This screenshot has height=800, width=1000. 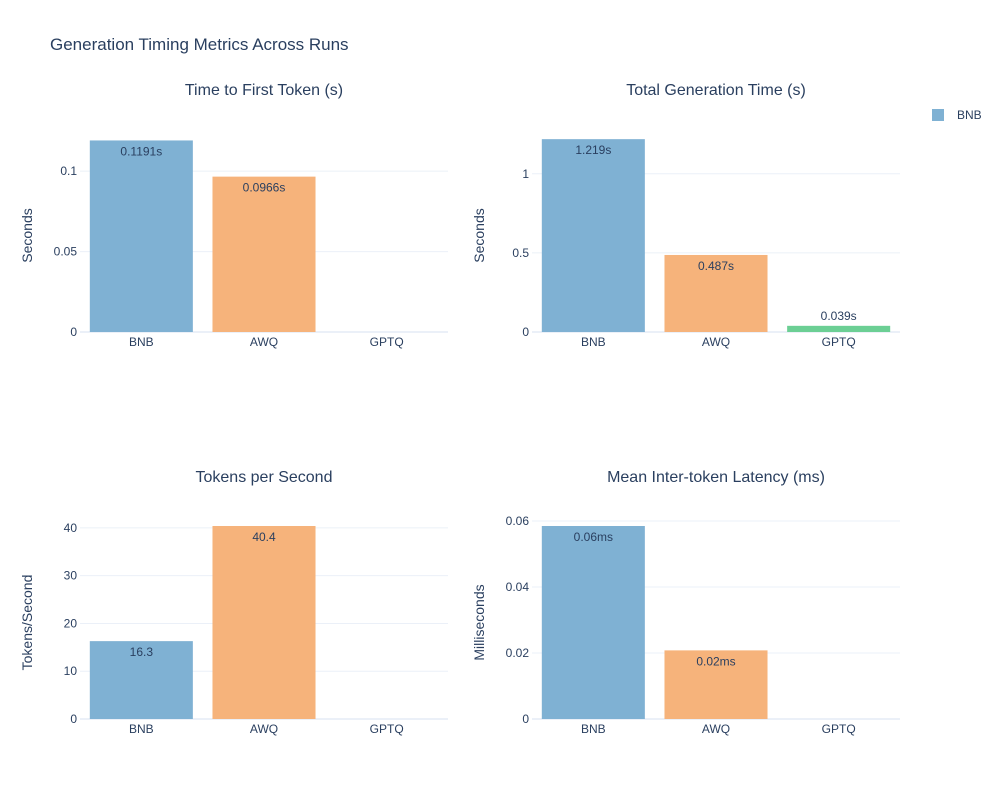 I want to click on y-tick-label: 0.05, so click(x=66, y=252).